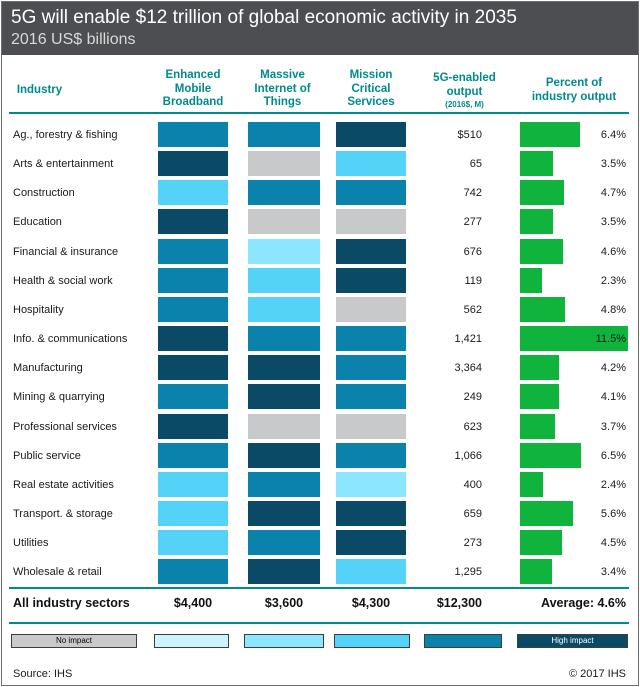 The width and height of the screenshot is (640, 687). What do you see at coordinates (613, 456) in the screenshot?
I see `percent-label: 6.5%` at bounding box center [613, 456].